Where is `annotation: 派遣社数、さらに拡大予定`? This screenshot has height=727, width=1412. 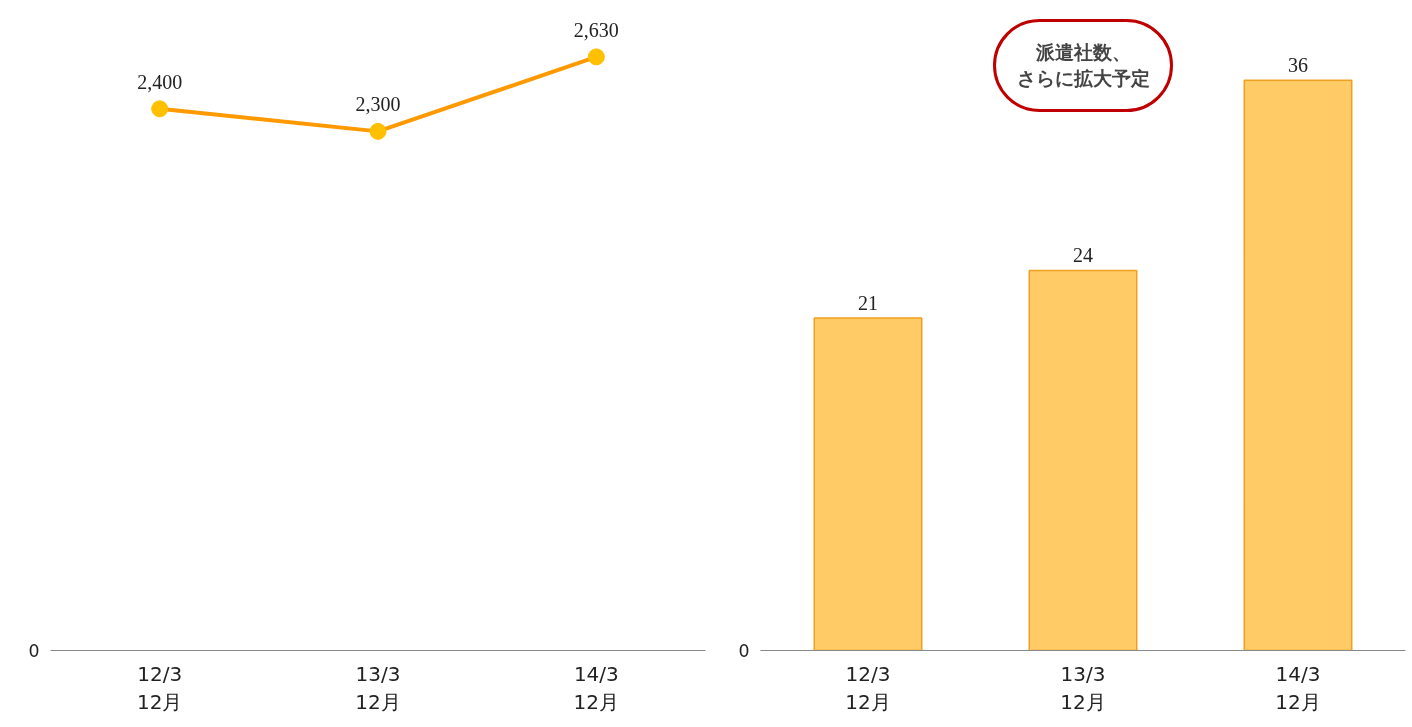
annotation: 派遣社数、さらに拡大予定 is located at coordinates (1083, 65).